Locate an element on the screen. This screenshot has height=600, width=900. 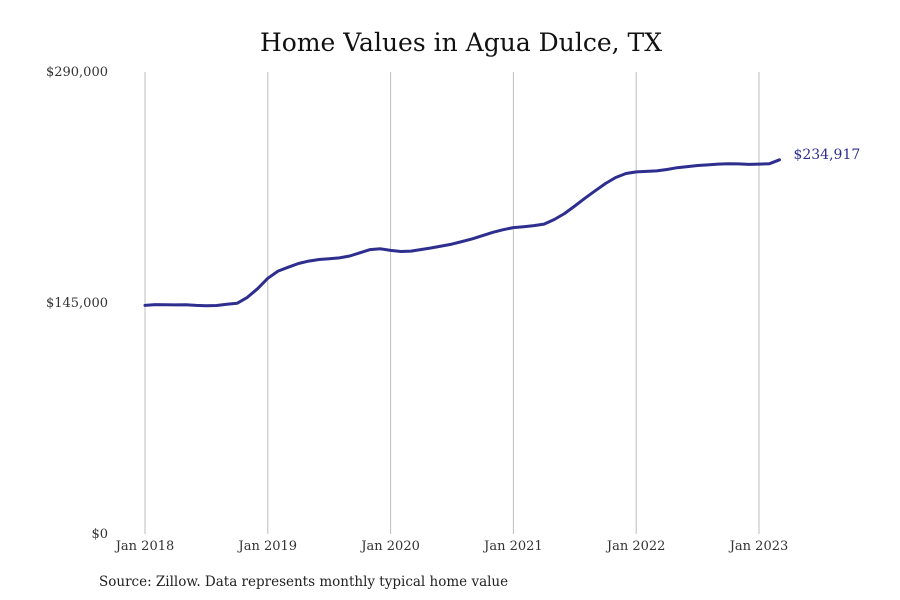
x-tick-label: Jan 2019 is located at coordinates (267, 546).